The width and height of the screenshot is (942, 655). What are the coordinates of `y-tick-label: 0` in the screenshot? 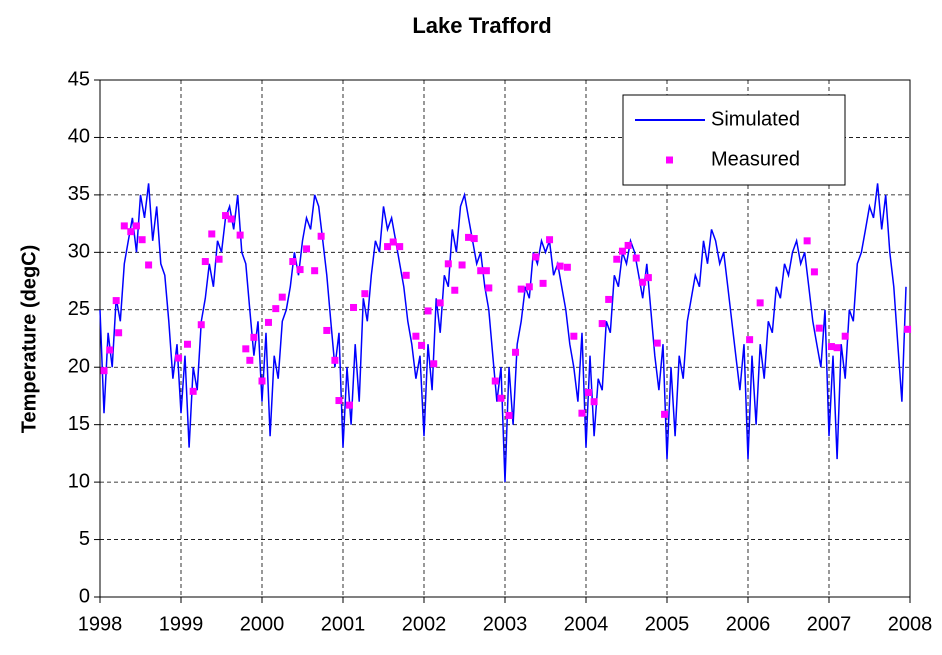 It's located at (84, 596).